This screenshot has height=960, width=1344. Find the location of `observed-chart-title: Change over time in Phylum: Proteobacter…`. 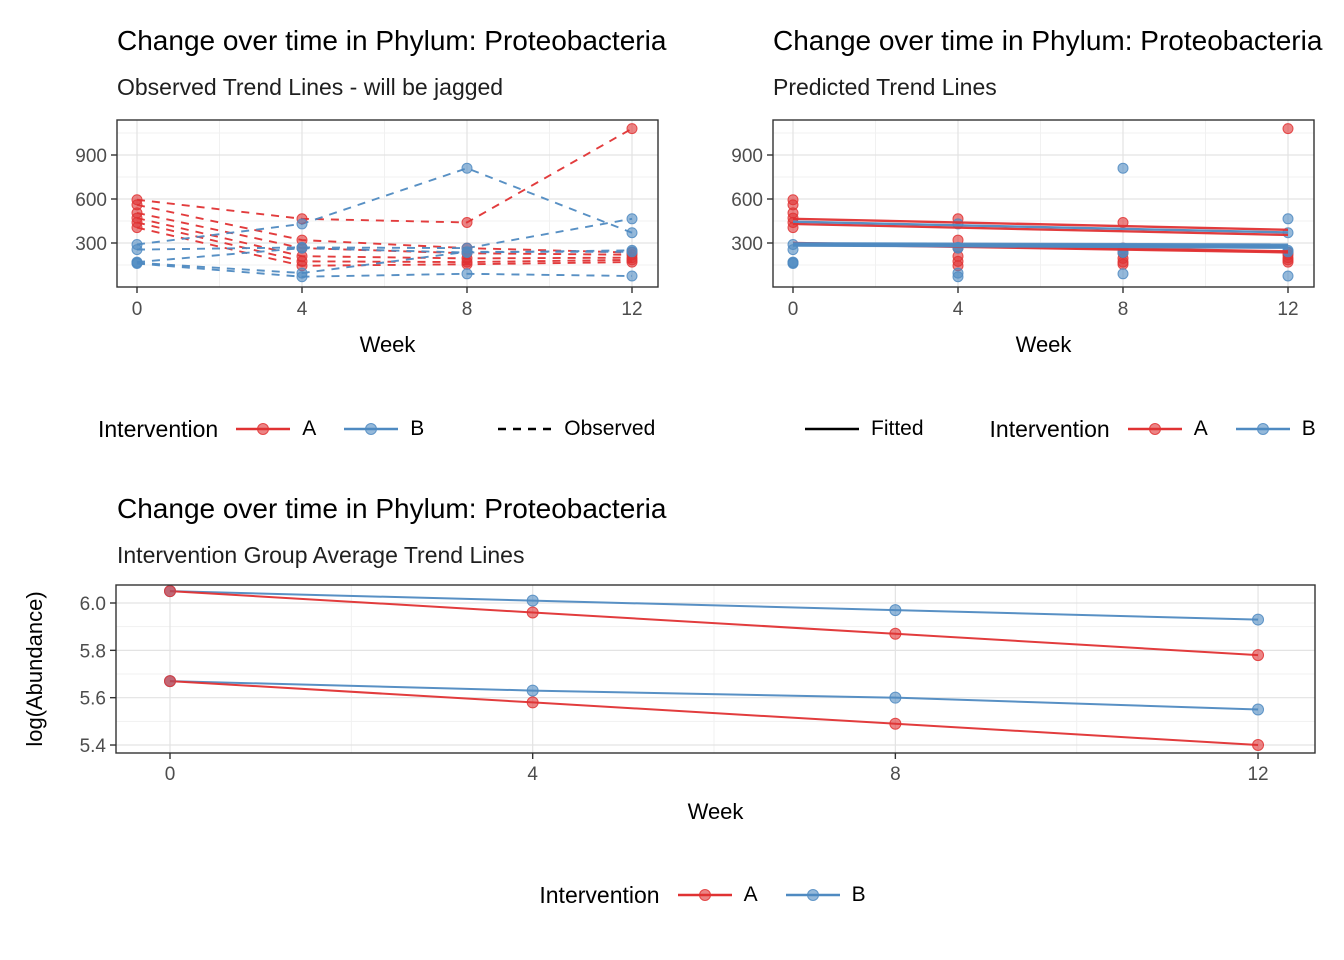

observed-chart-title: Change over time in Phylum: Proteobacter… is located at coordinates (392, 40).